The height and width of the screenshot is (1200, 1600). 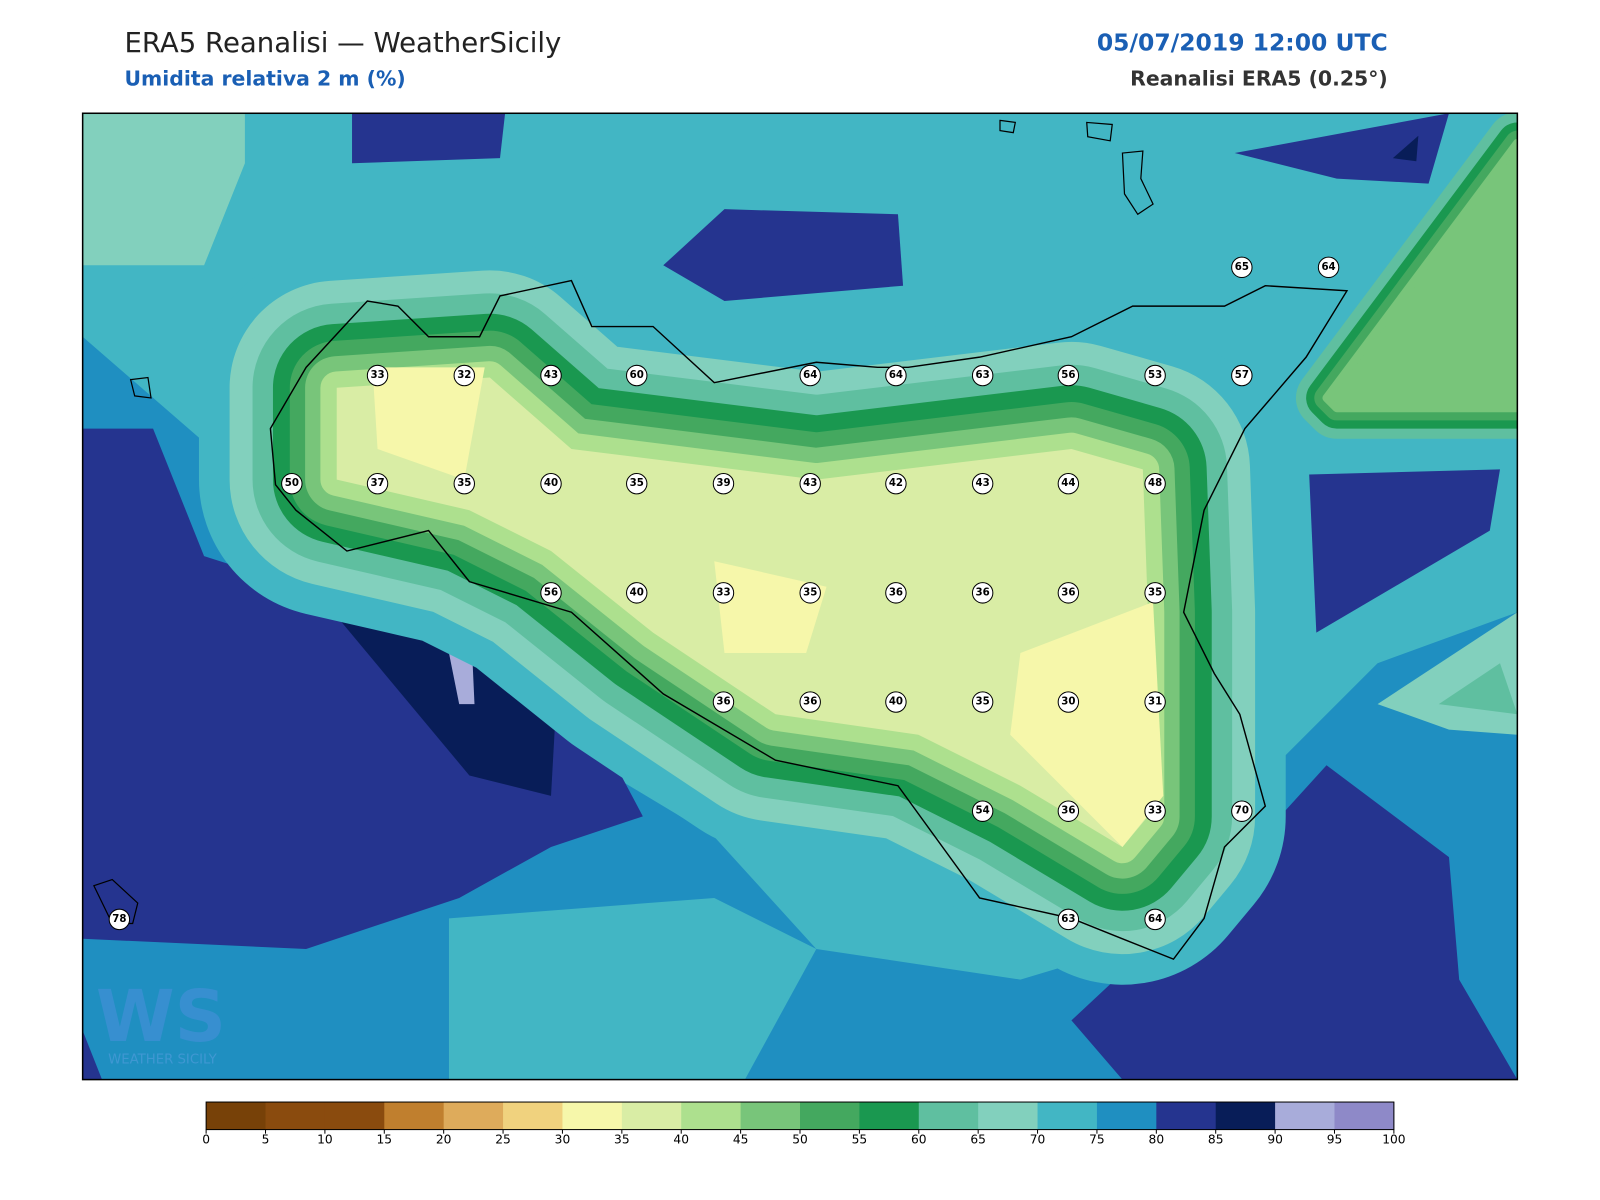 What do you see at coordinates (1275, 1139) in the screenshot?
I see `colorbar-tick-label: 90` at bounding box center [1275, 1139].